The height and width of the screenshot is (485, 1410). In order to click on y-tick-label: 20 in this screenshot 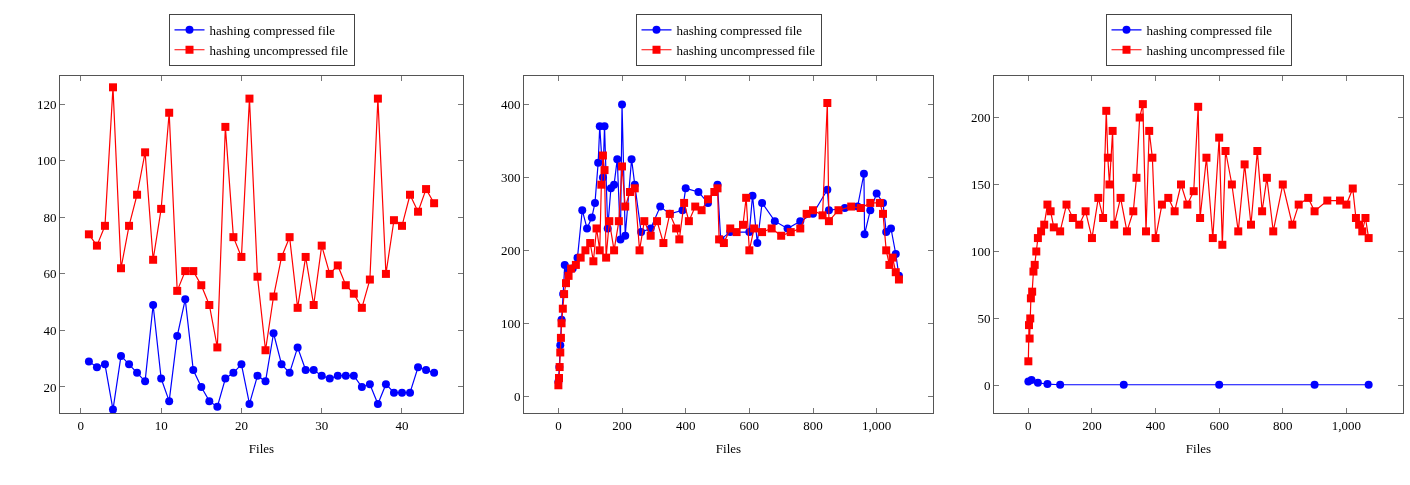, I will do `click(50, 387)`.